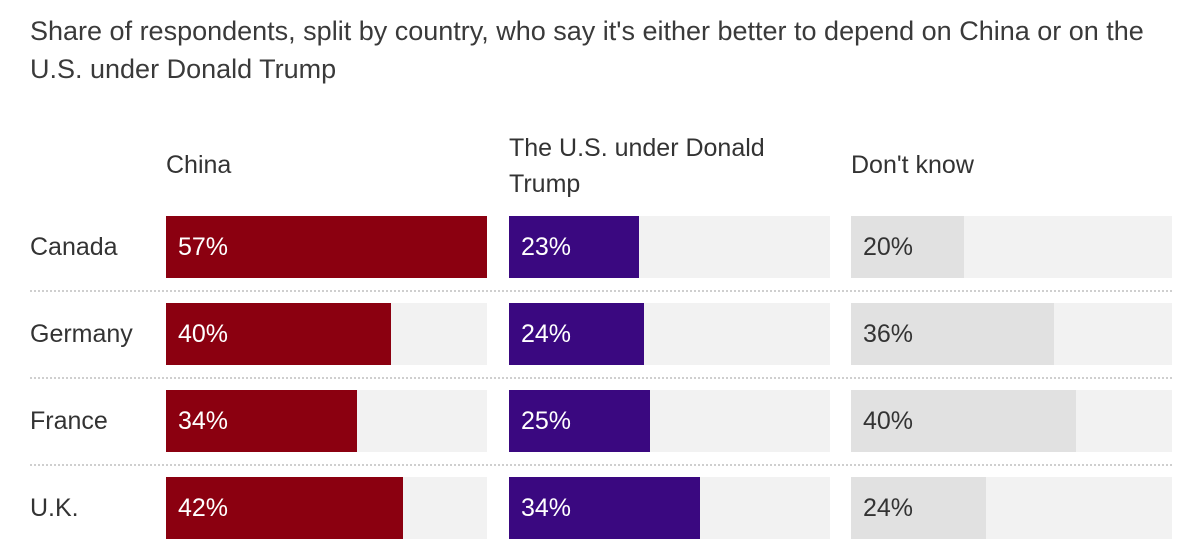 The width and height of the screenshot is (1200, 539). I want to click on data-label: 25%, so click(546, 421).